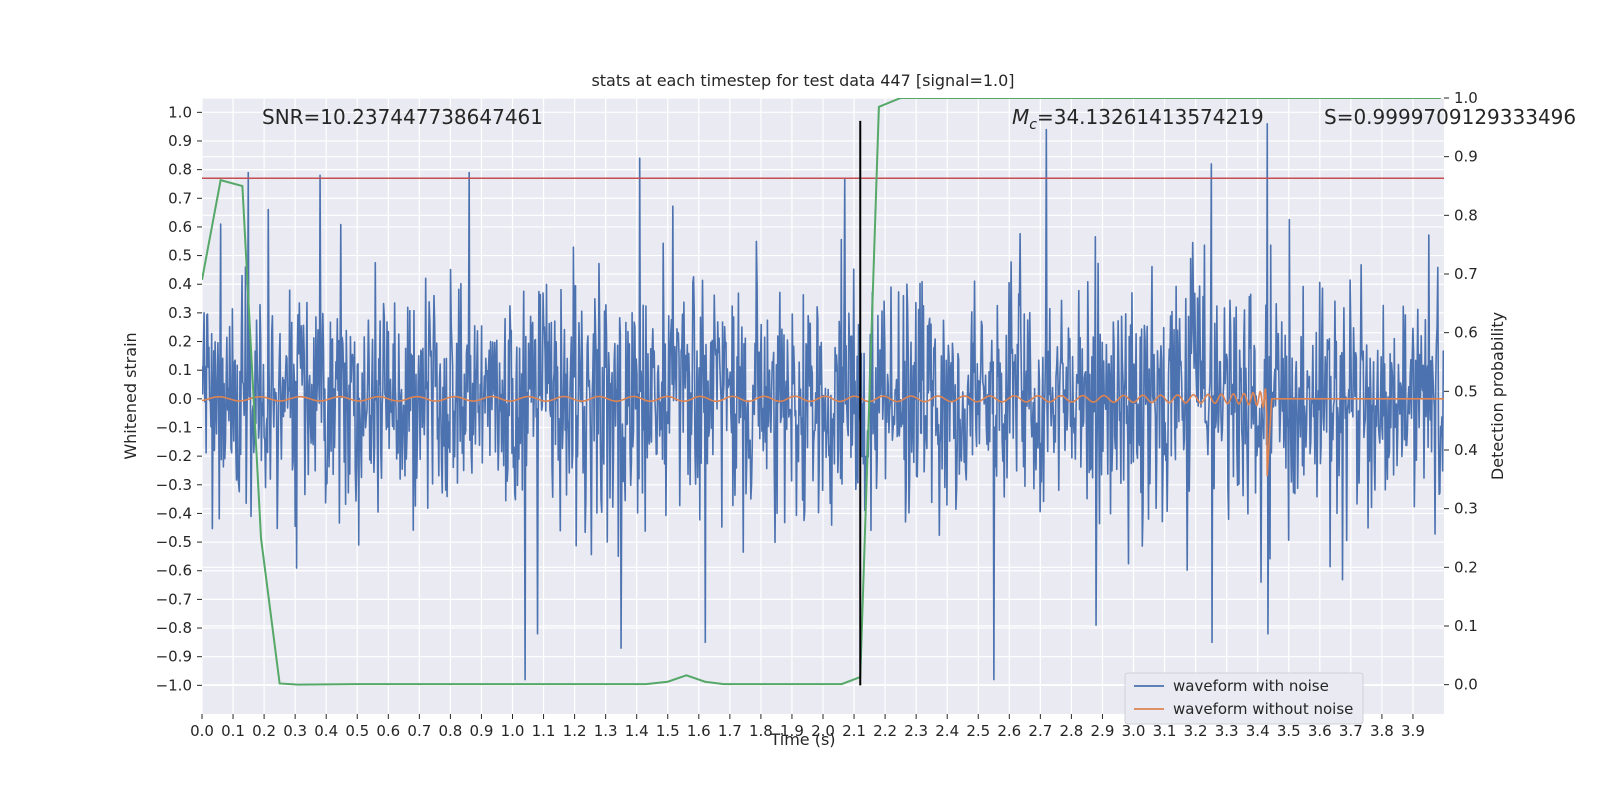 This screenshot has height=800, width=1600. What do you see at coordinates (326, 731) in the screenshot?
I see `x-tick-label: 0.4` at bounding box center [326, 731].